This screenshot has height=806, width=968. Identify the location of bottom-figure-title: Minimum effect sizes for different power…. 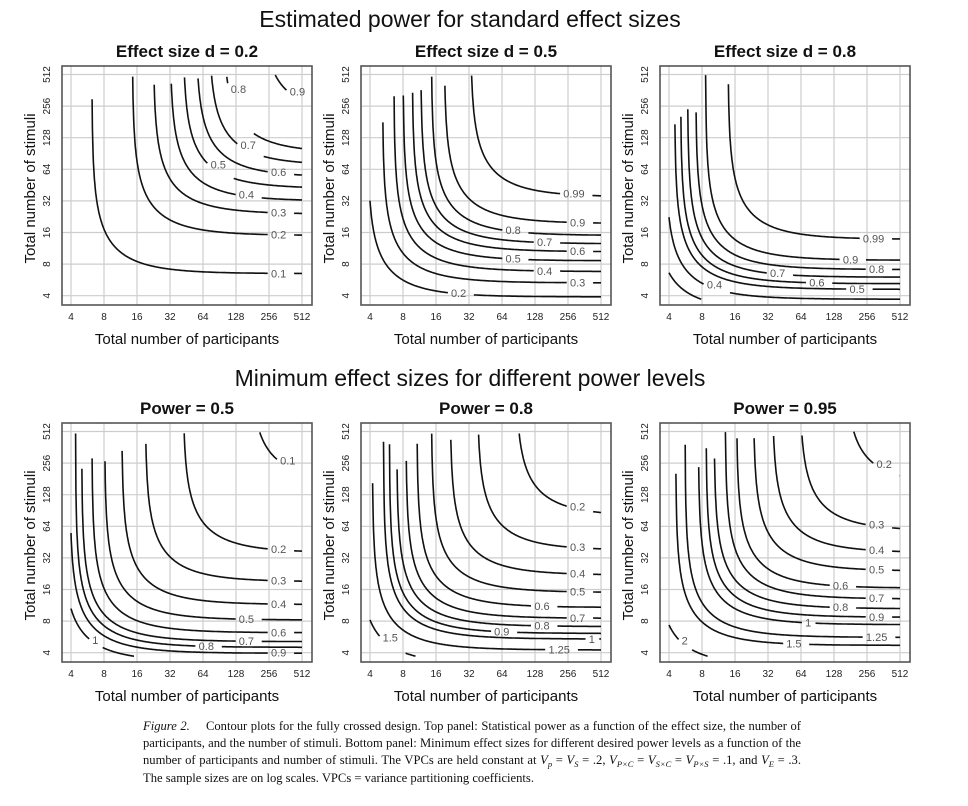
(470, 378).